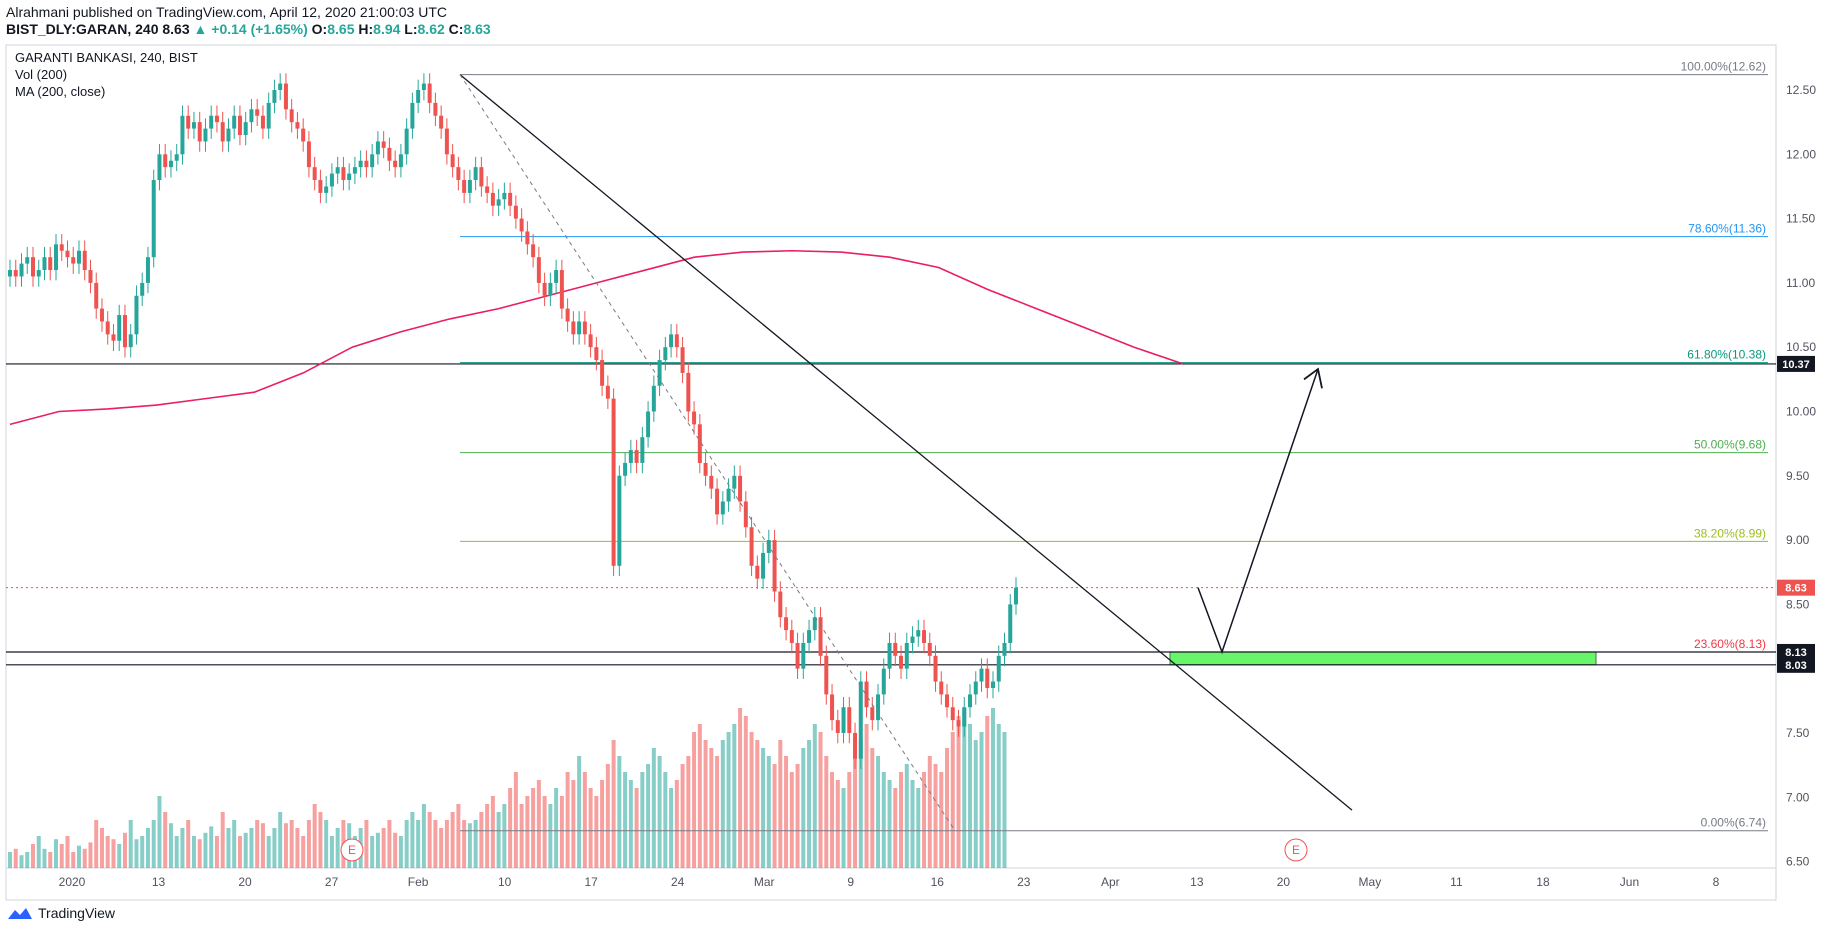  What do you see at coordinates (764, 882) in the screenshot?
I see `x-tick-label: Mar` at bounding box center [764, 882].